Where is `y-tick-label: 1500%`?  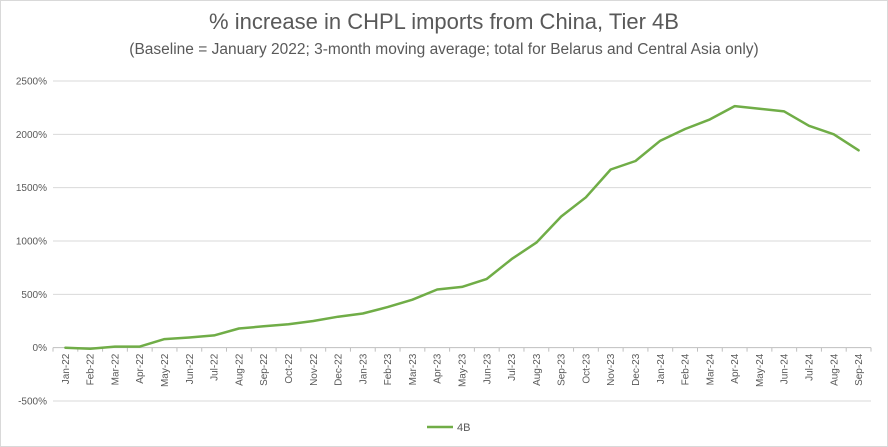
y-tick-label: 1500% is located at coordinates (31, 188).